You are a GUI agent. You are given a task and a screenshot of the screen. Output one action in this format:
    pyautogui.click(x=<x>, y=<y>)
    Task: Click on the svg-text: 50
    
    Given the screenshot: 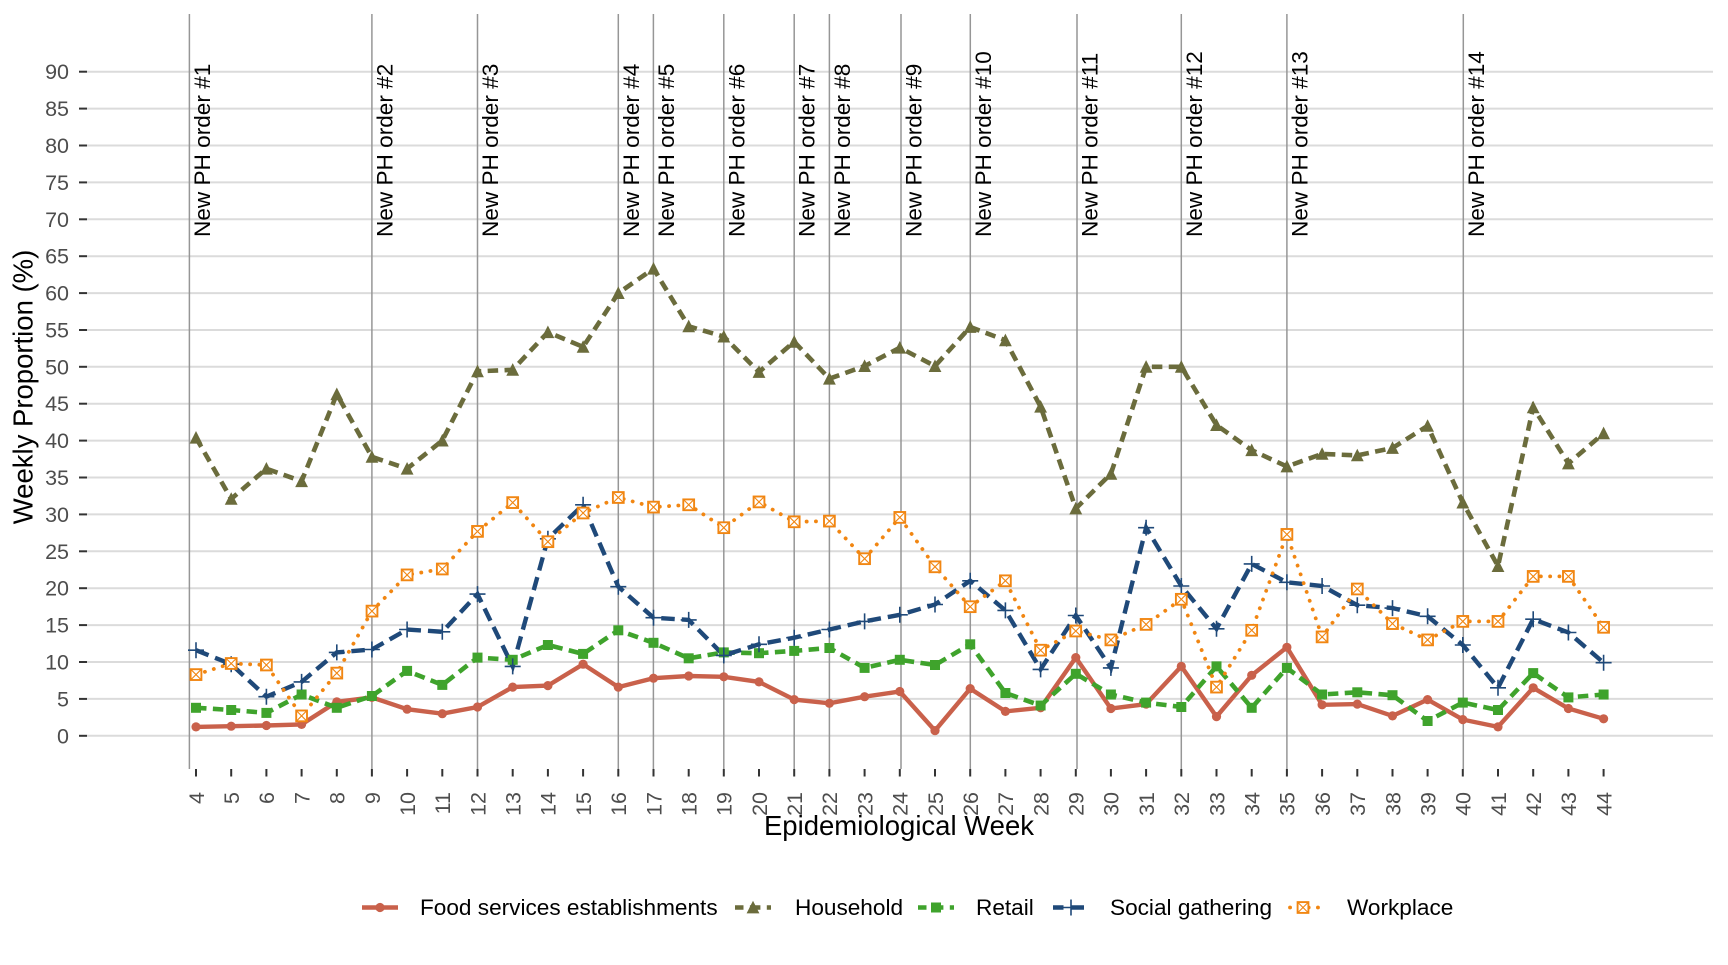 What is the action you would take?
    pyautogui.click(x=57, y=367)
    